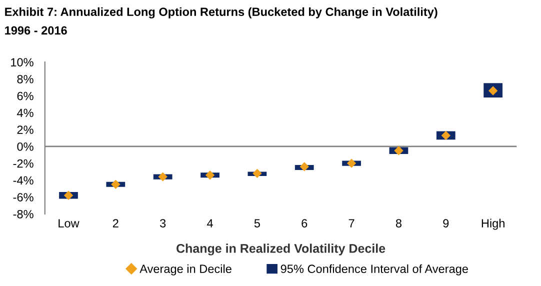 The width and height of the screenshot is (541, 286). I want to click on y-tick-label: -6%, so click(23, 197).